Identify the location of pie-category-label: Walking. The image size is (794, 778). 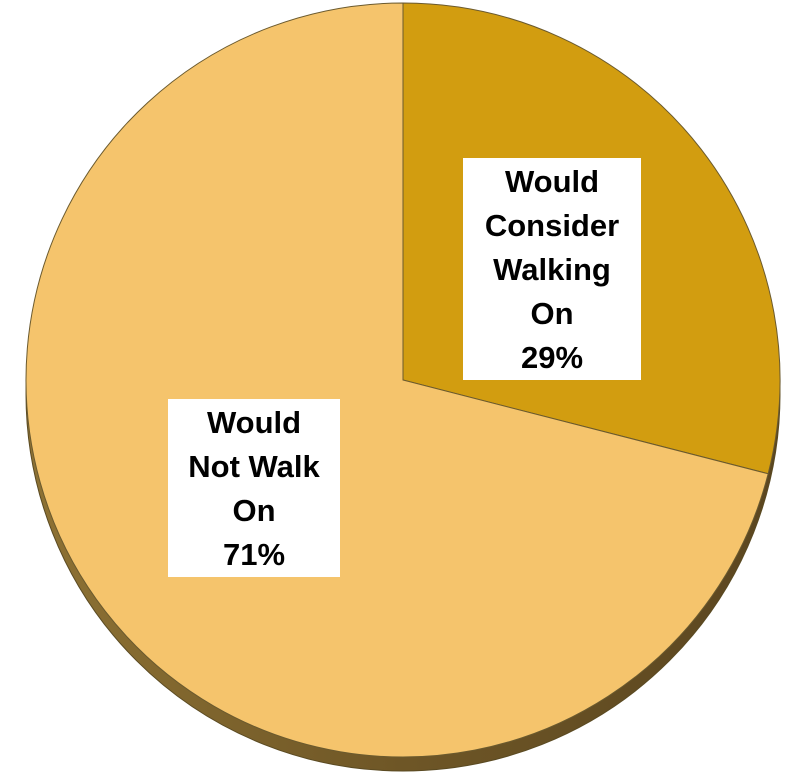
(552, 269).